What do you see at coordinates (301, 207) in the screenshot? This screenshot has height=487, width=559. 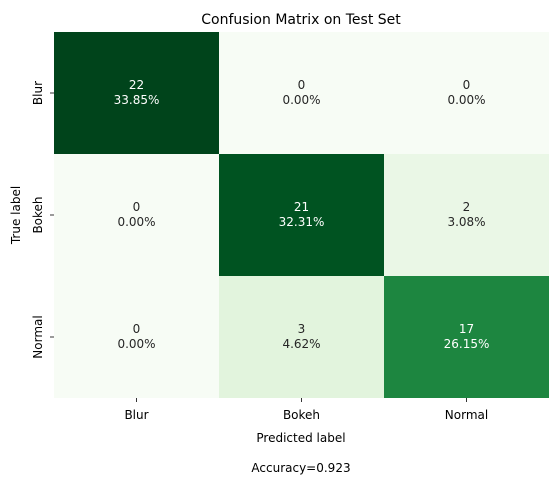 I see `cell-count-label: 21` at bounding box center [301, 207].